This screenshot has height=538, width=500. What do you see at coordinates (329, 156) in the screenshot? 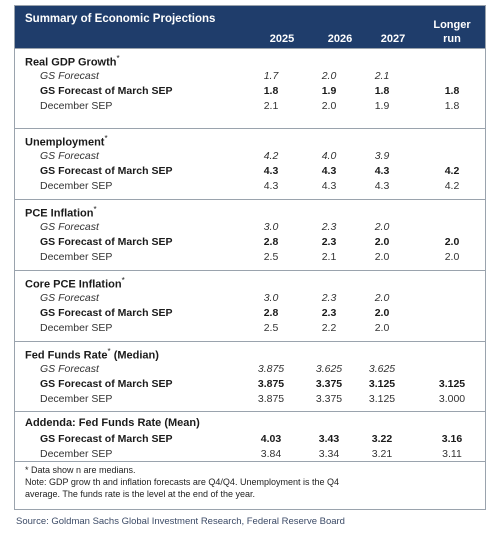
I see `cell-value: 4.0` at bounding box center [329, 156].